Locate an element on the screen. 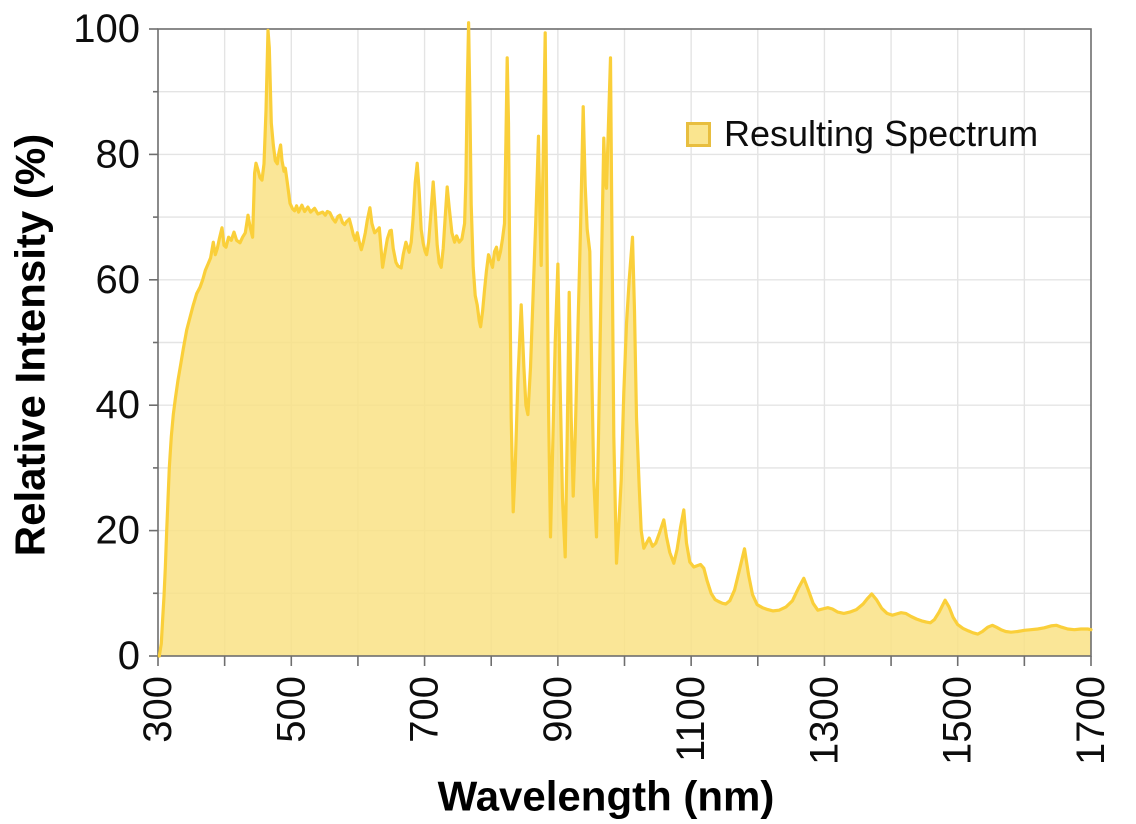  y-tick-label: 80 is located at coordinates (118, 154).